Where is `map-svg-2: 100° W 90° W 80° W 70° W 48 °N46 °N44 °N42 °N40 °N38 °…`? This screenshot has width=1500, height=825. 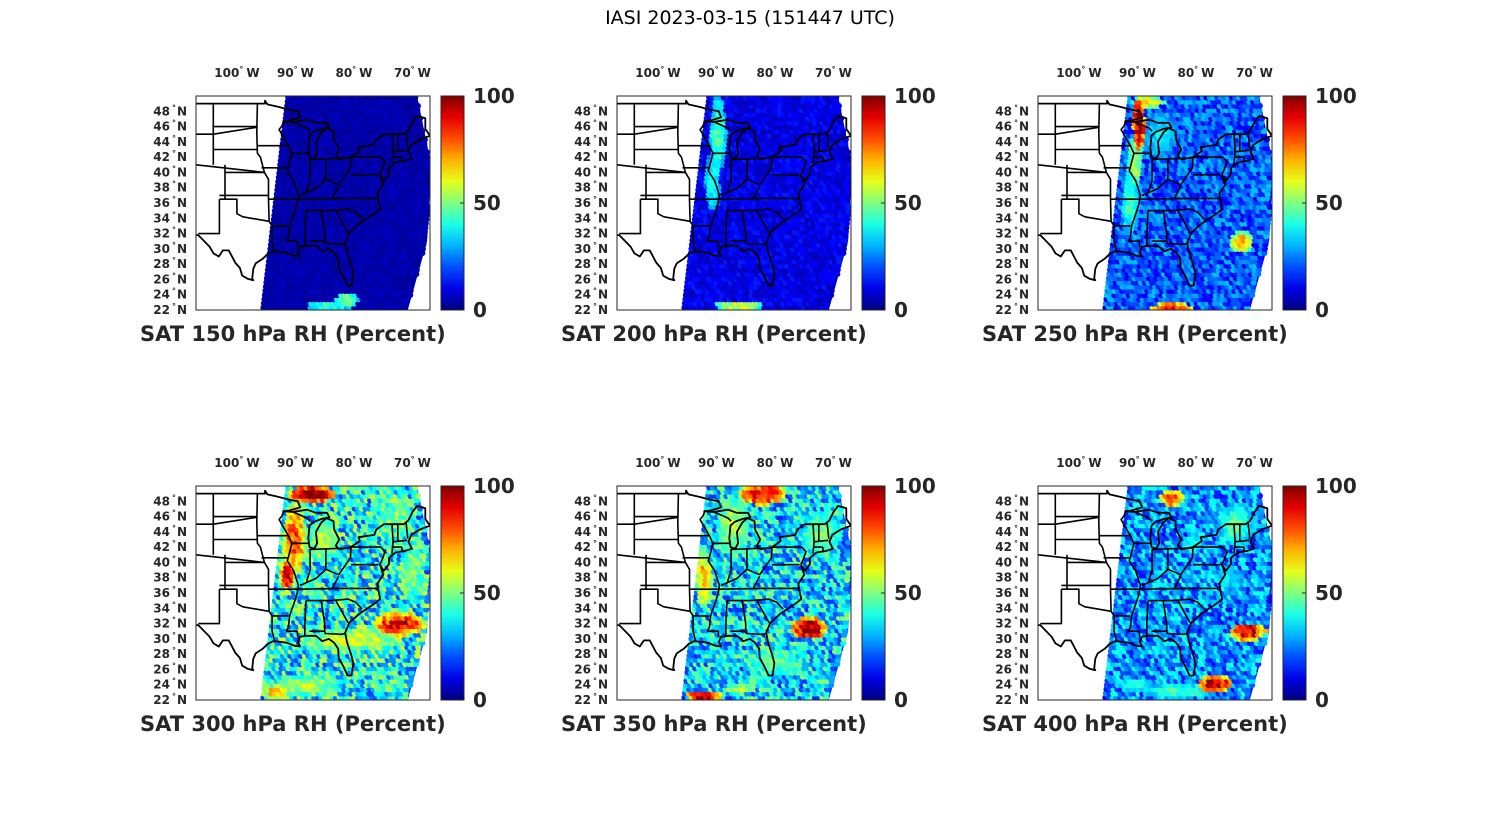
map-svg-2: 100° W 90° W 80° W 70° W 48 °N46 °N44 °N42 °N40 °N38 °… is located at coordinates (748, 205).